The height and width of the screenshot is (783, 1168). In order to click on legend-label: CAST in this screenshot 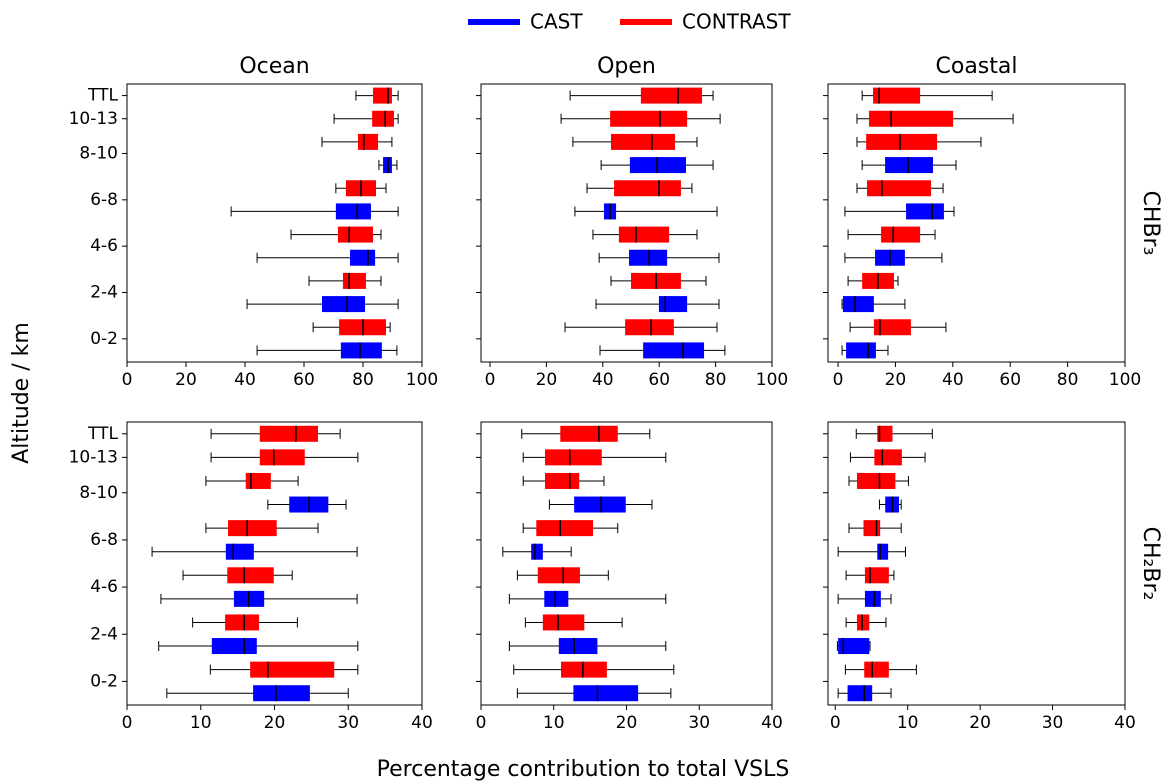, I will do `click(556, 22)`.